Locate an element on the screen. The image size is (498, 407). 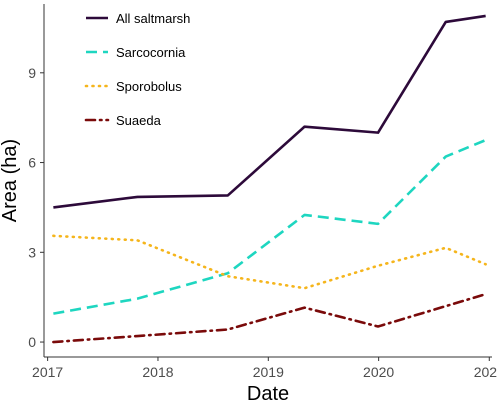
legend-label: Suaeda is located at coordinates (139, 120).